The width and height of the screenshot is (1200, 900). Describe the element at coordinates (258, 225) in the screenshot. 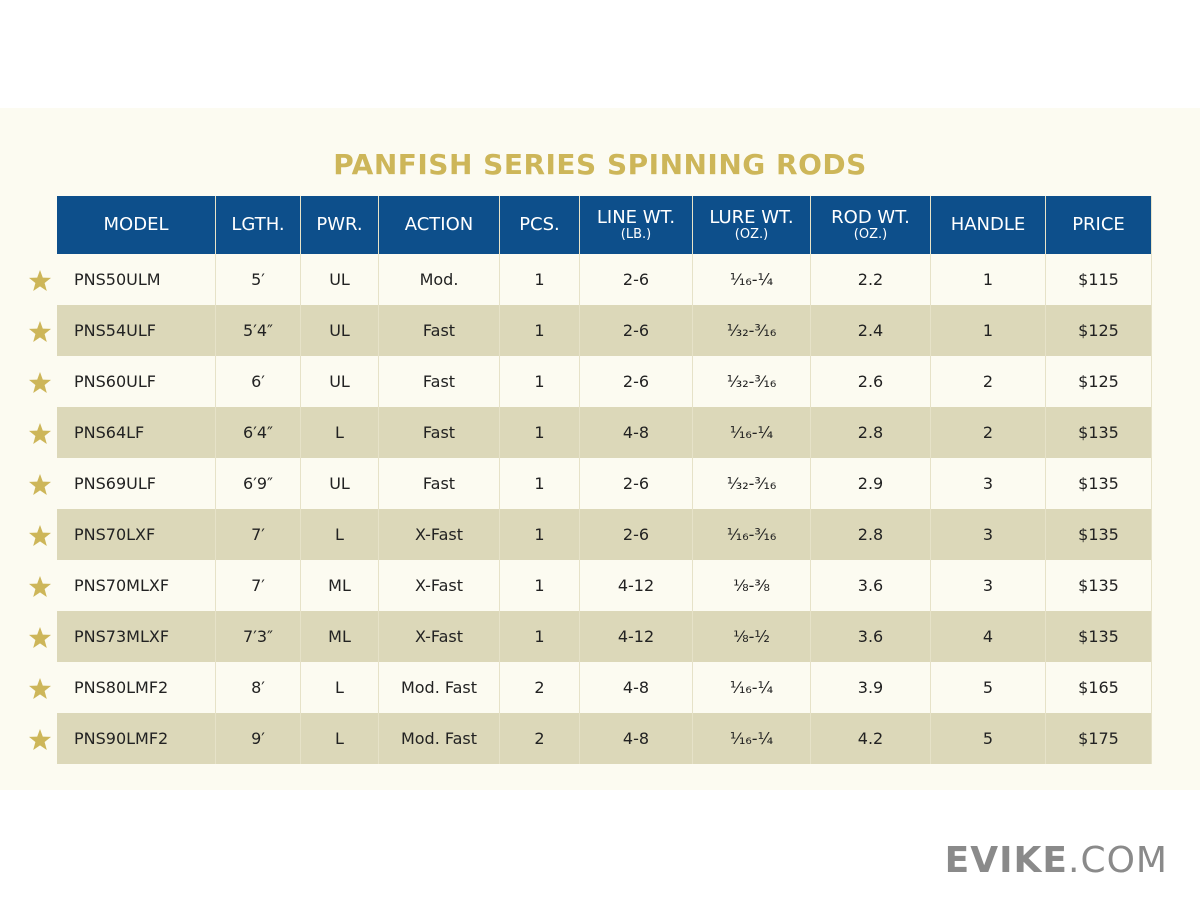

I see `column-header: LGTH.` at that location.